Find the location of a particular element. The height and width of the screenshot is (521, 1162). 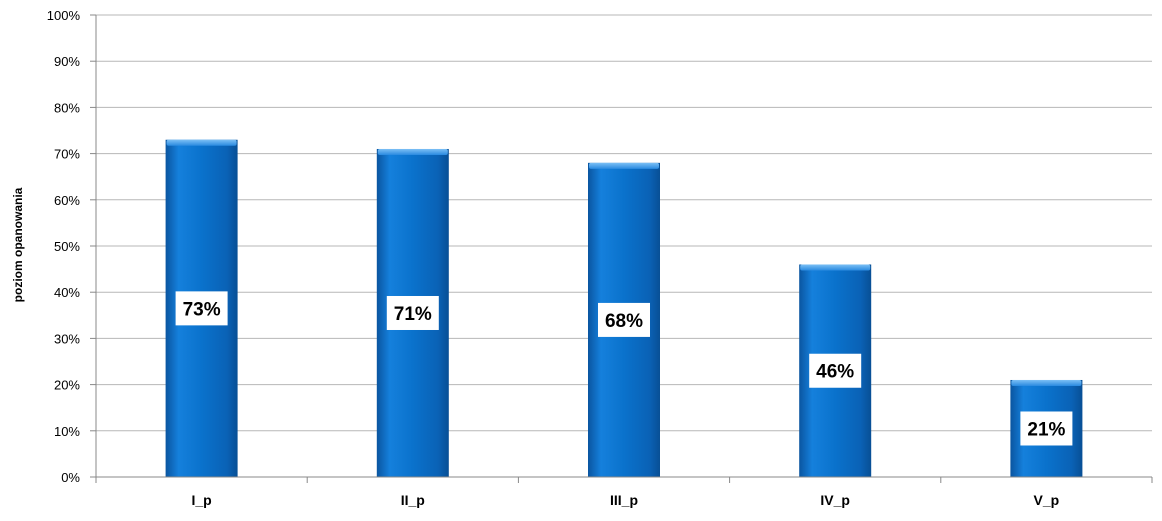

y-tick-label: 60% is located at coordinates (67, 200).